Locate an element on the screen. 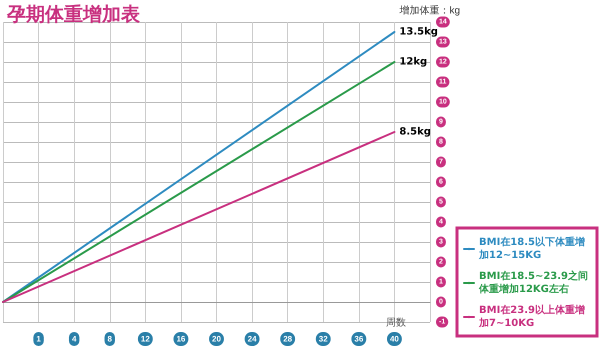 The height and width of the screenshot is (358, 600). y-axis-title: 增加体重：kg is located at coordinates (429, 10).